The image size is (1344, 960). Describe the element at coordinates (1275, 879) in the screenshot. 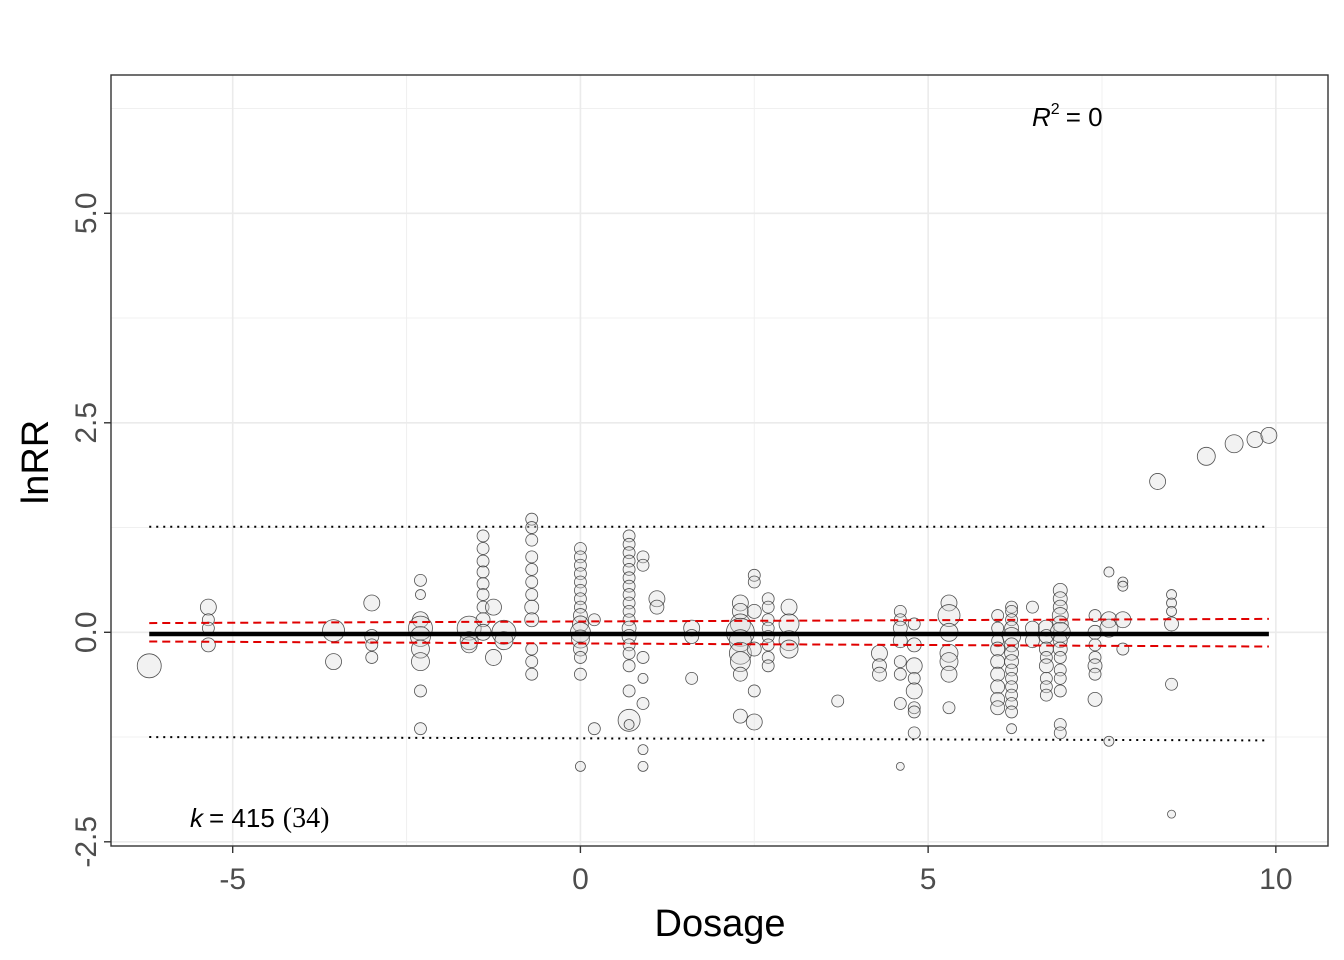

I see `x-tick-label: 10` at that location.